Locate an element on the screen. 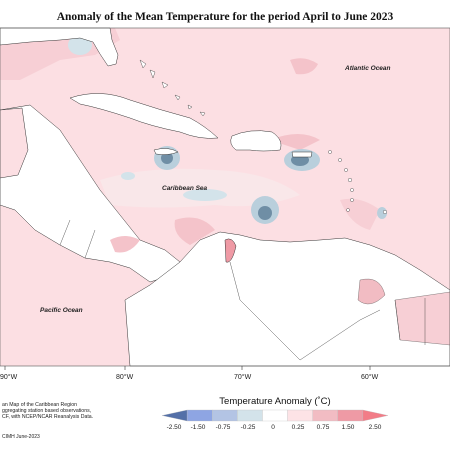  label-pacific-ocean: Pacific Ocean is located at coordinates (61, 310).